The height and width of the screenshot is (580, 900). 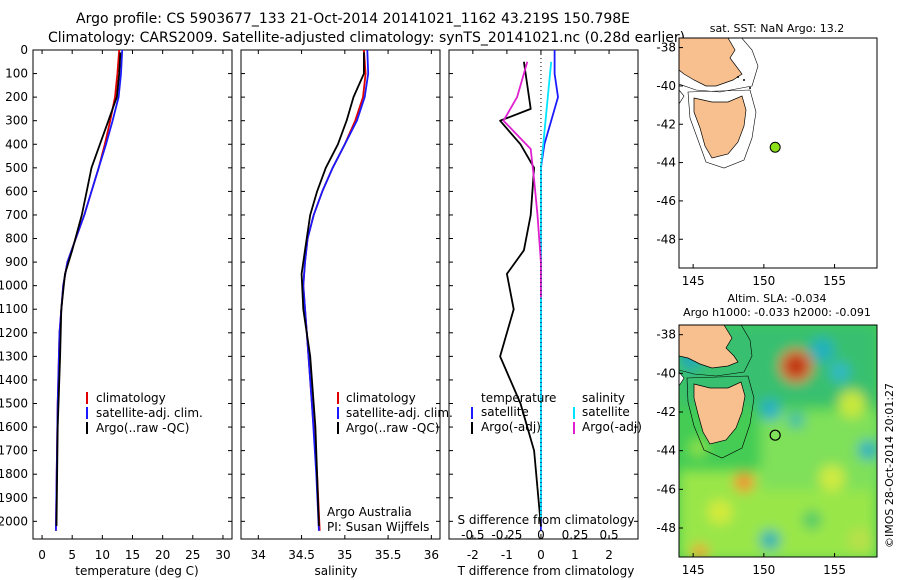 What do you see at coordinates (511, 427) in the screenshot?
I see `legend-temp-argo: Argo(-adj)` at bounding box center [511, 427].